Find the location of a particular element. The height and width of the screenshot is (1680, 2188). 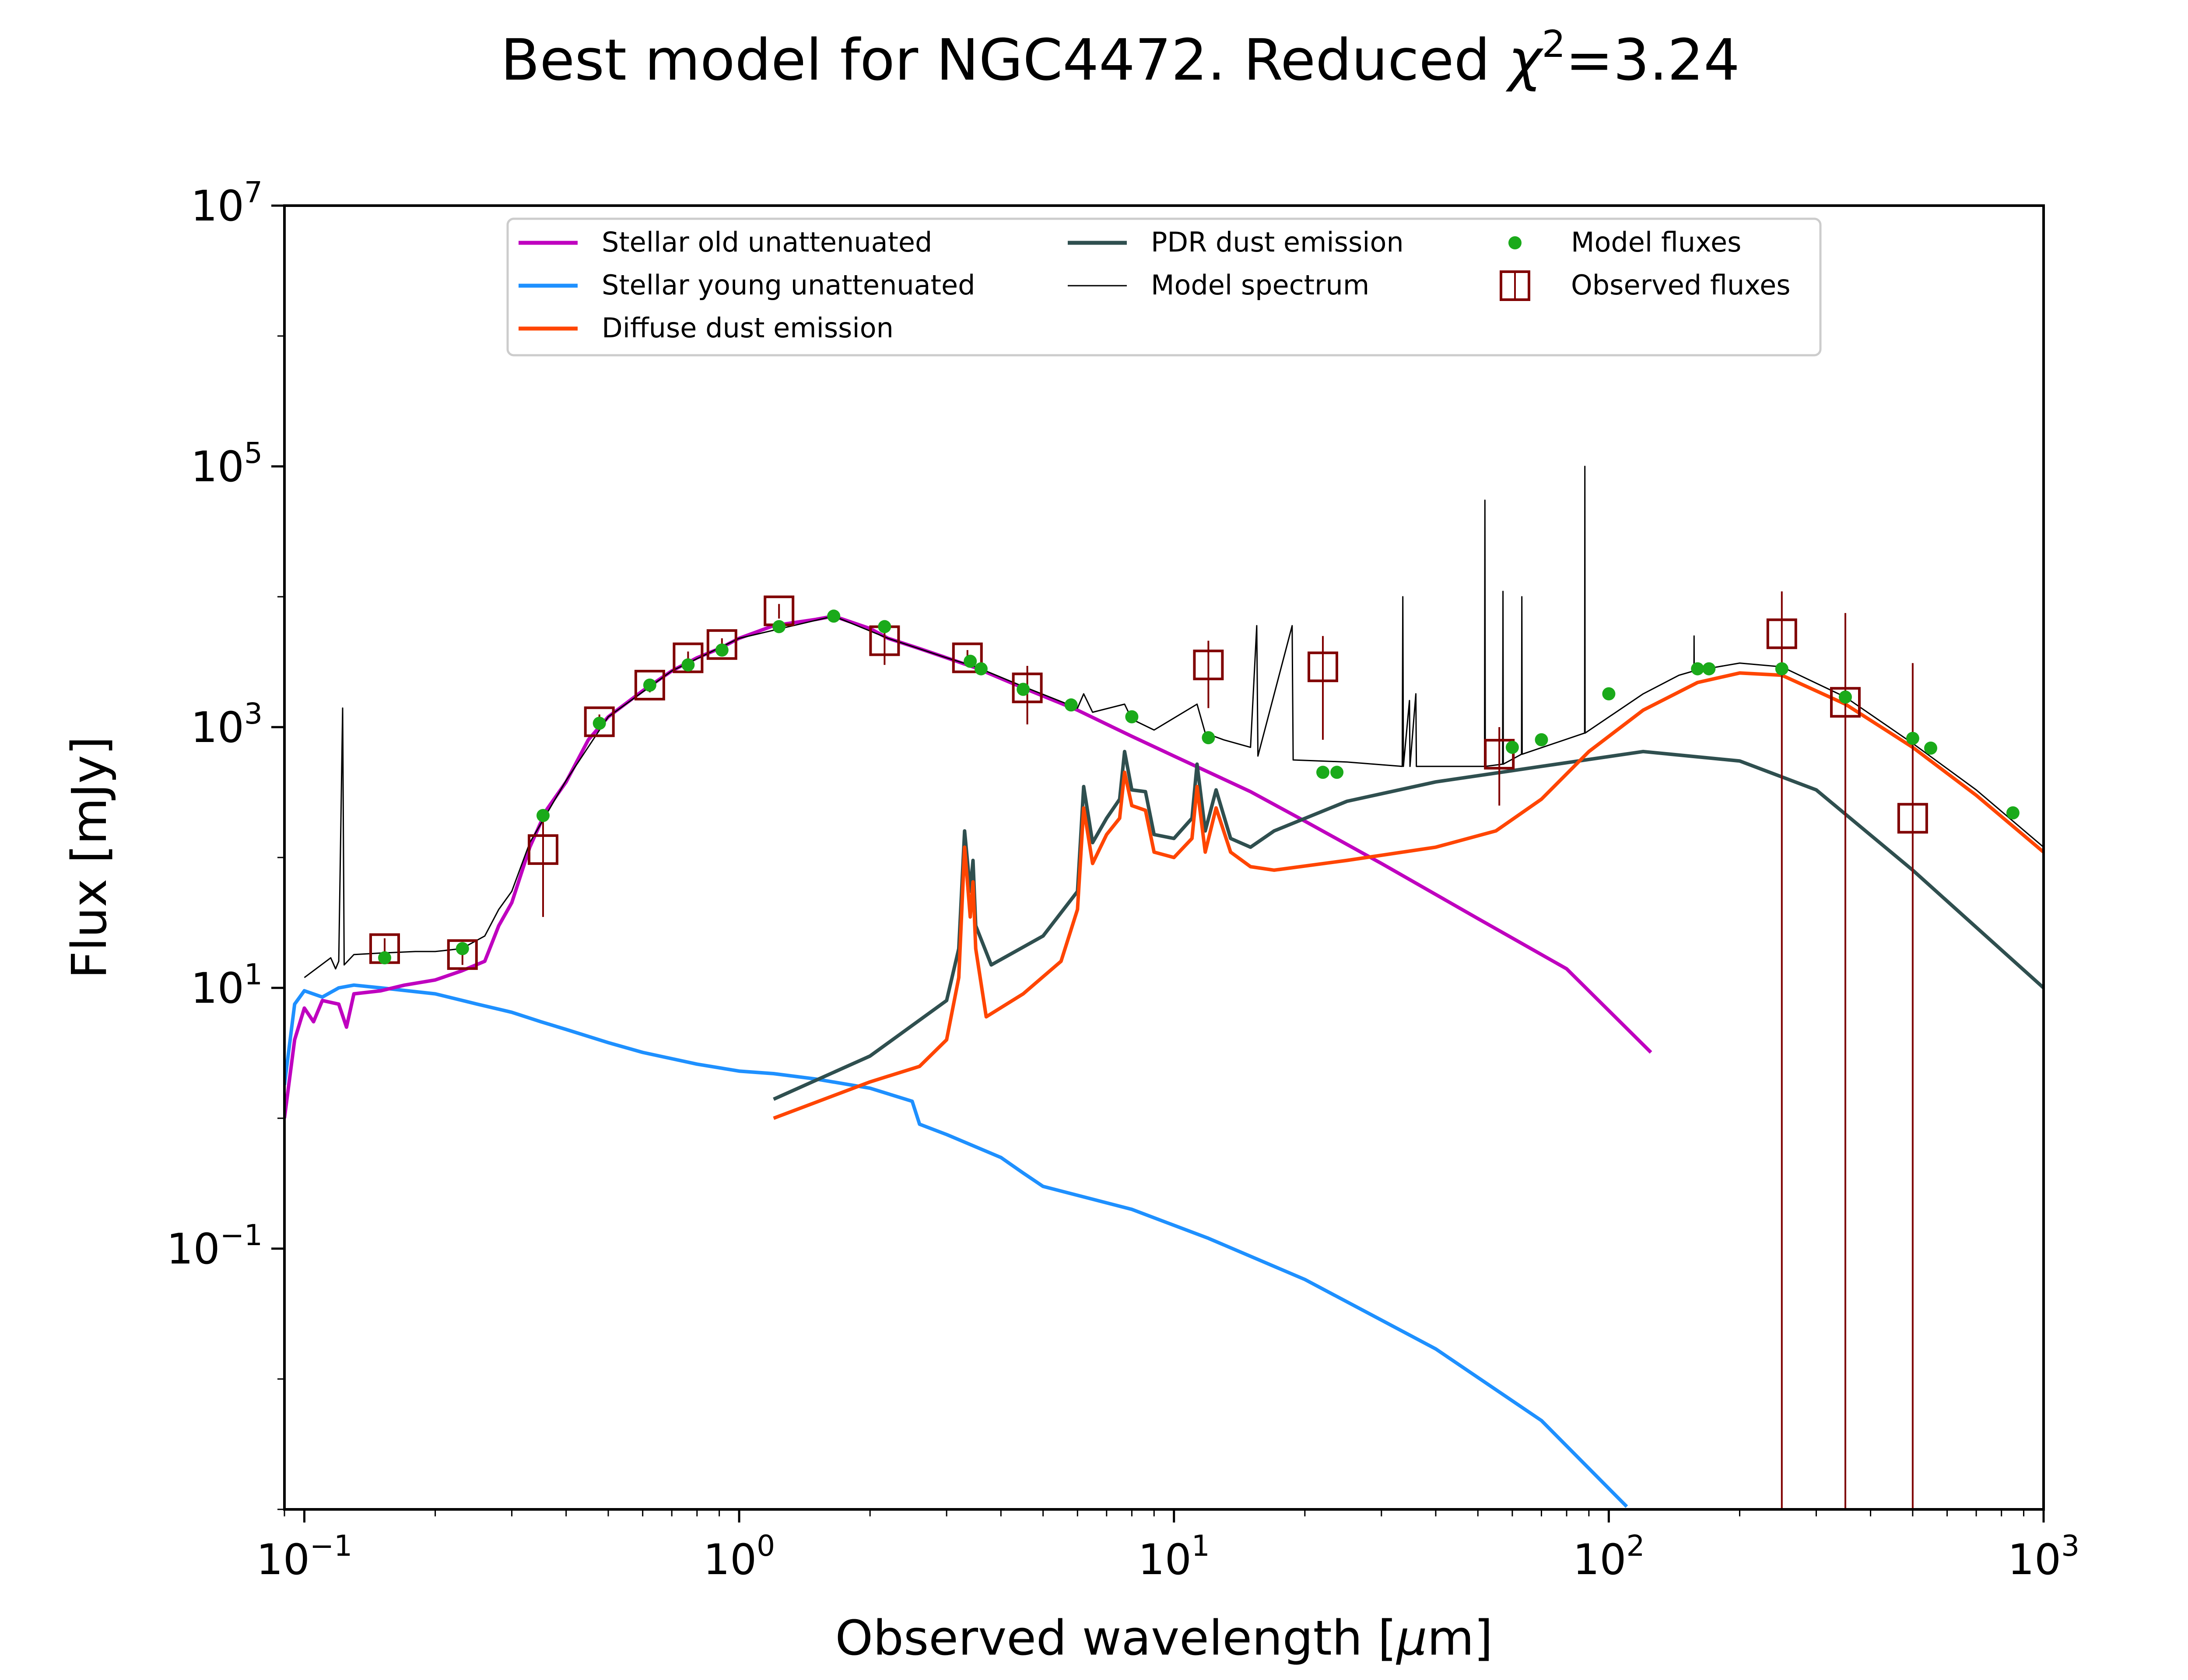

series-line-pdr is located at coordinates (1408, 925).